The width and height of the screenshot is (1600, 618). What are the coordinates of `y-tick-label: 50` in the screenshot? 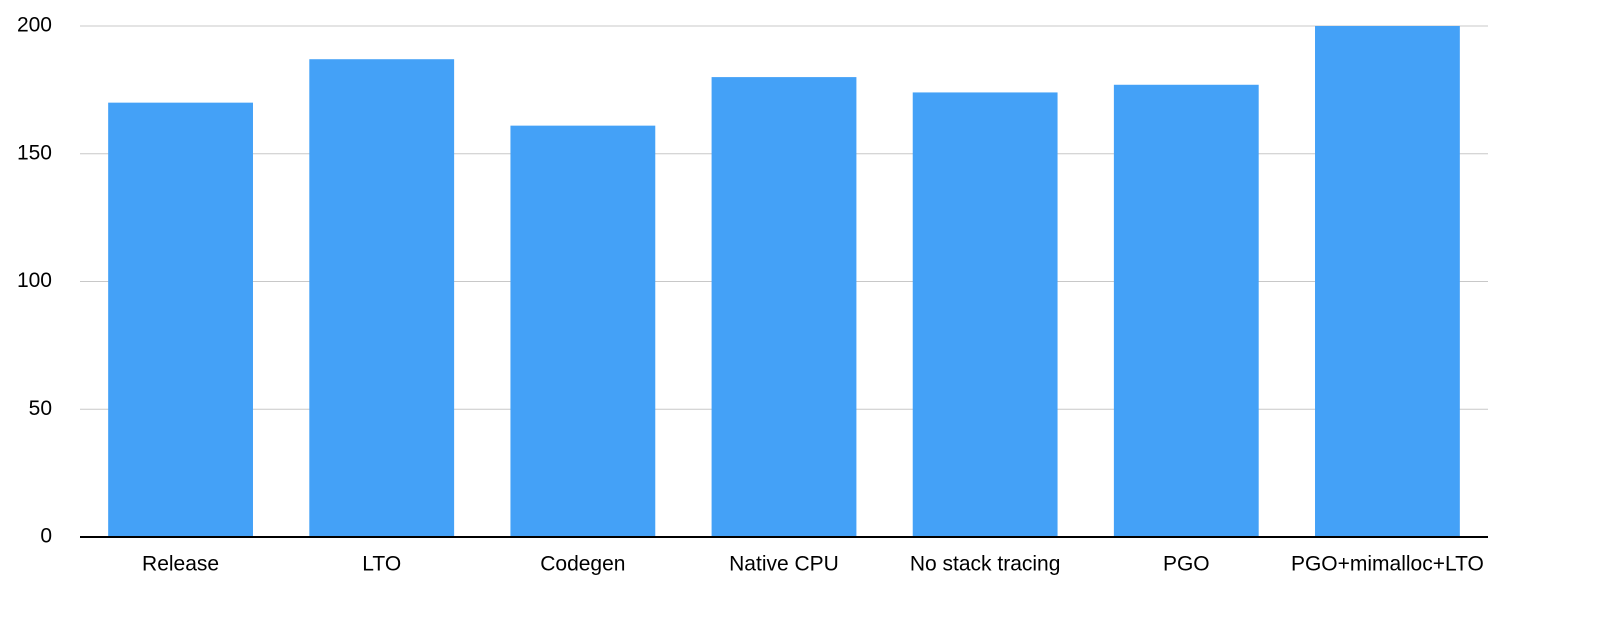 It's located at (40, 408).